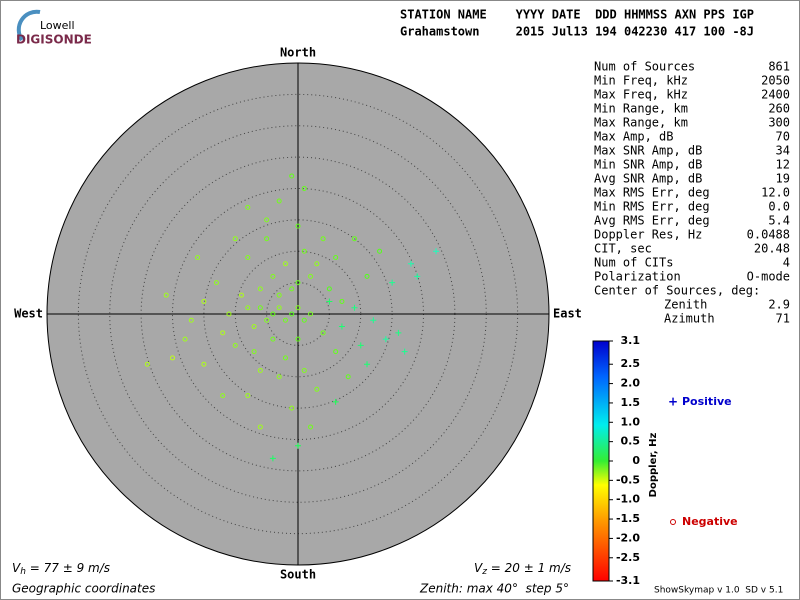  I want to click on vh: Vh = 77 ± 9 m/s, so click(61, 569).